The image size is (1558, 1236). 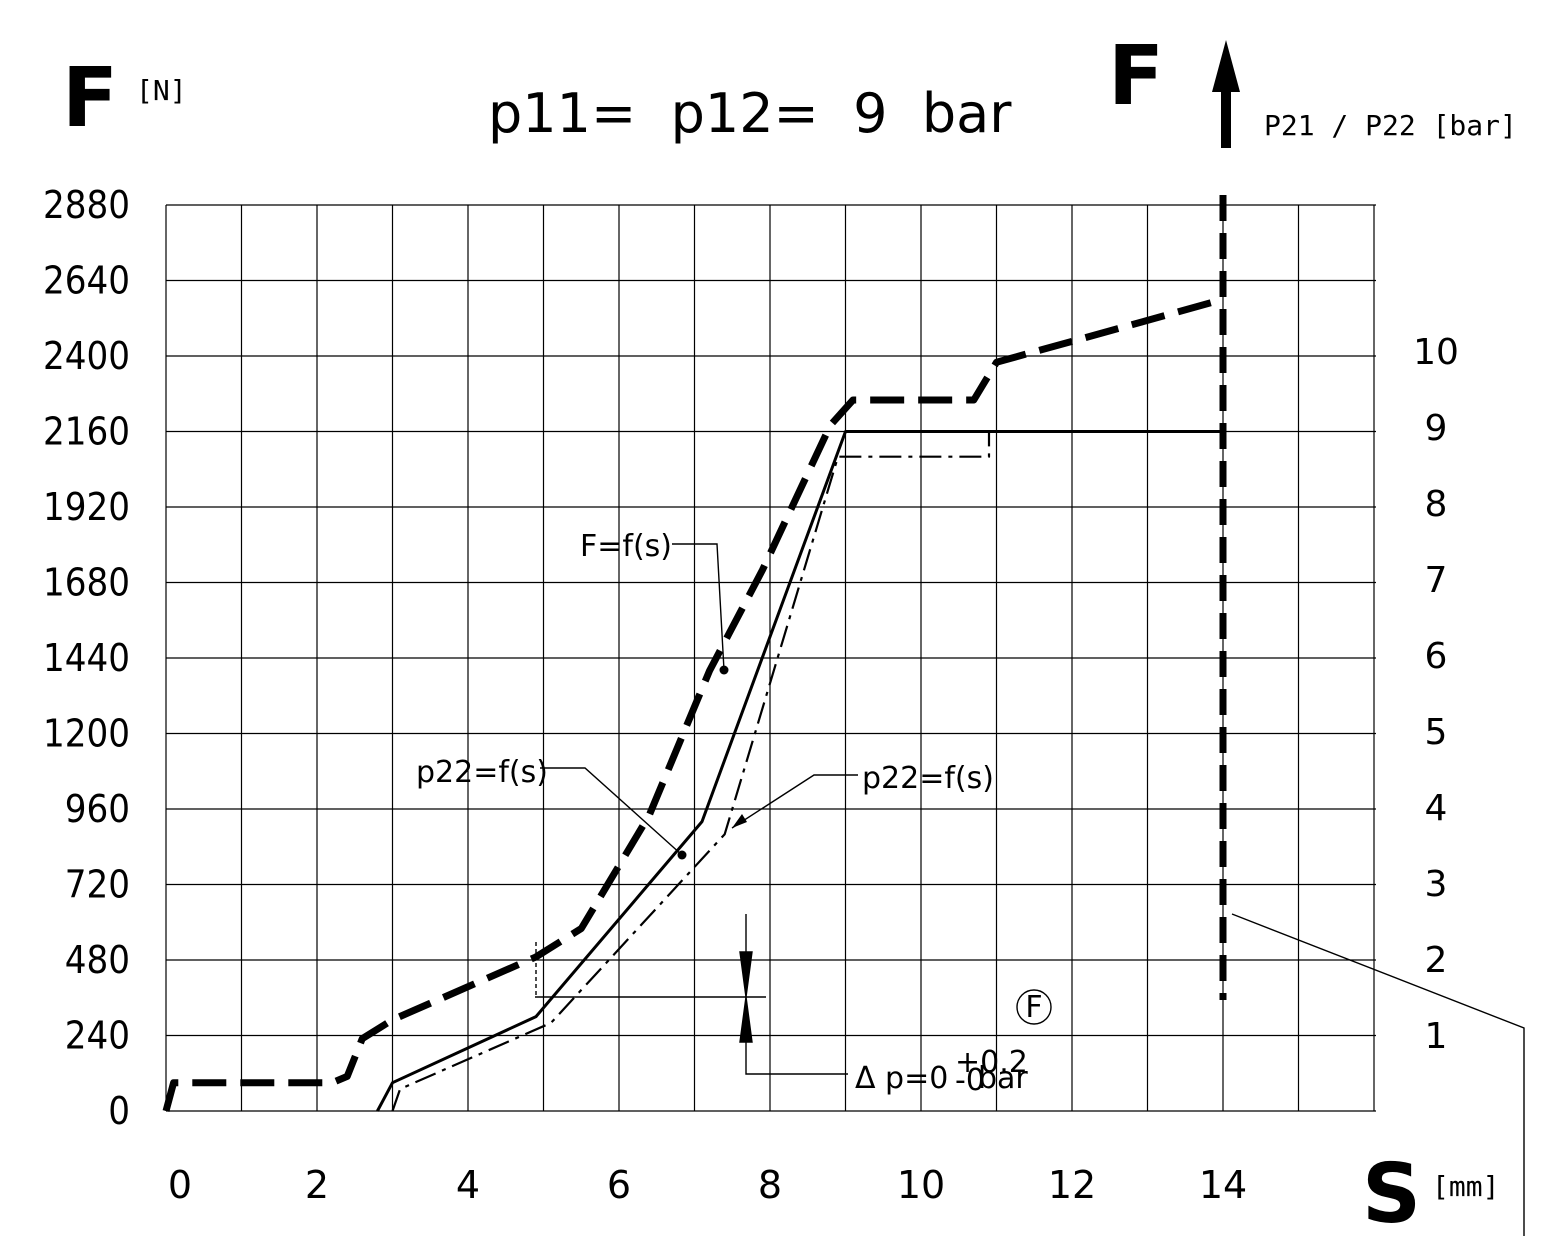 I want to click on right-tick-label: 5, so click(x=1436, y=732).